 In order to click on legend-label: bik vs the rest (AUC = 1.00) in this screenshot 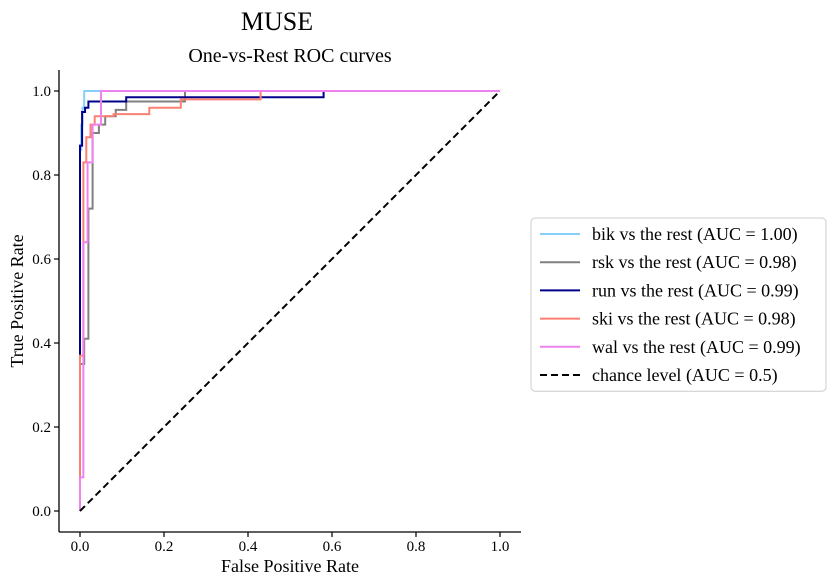, I will do `click(695, 234)`.